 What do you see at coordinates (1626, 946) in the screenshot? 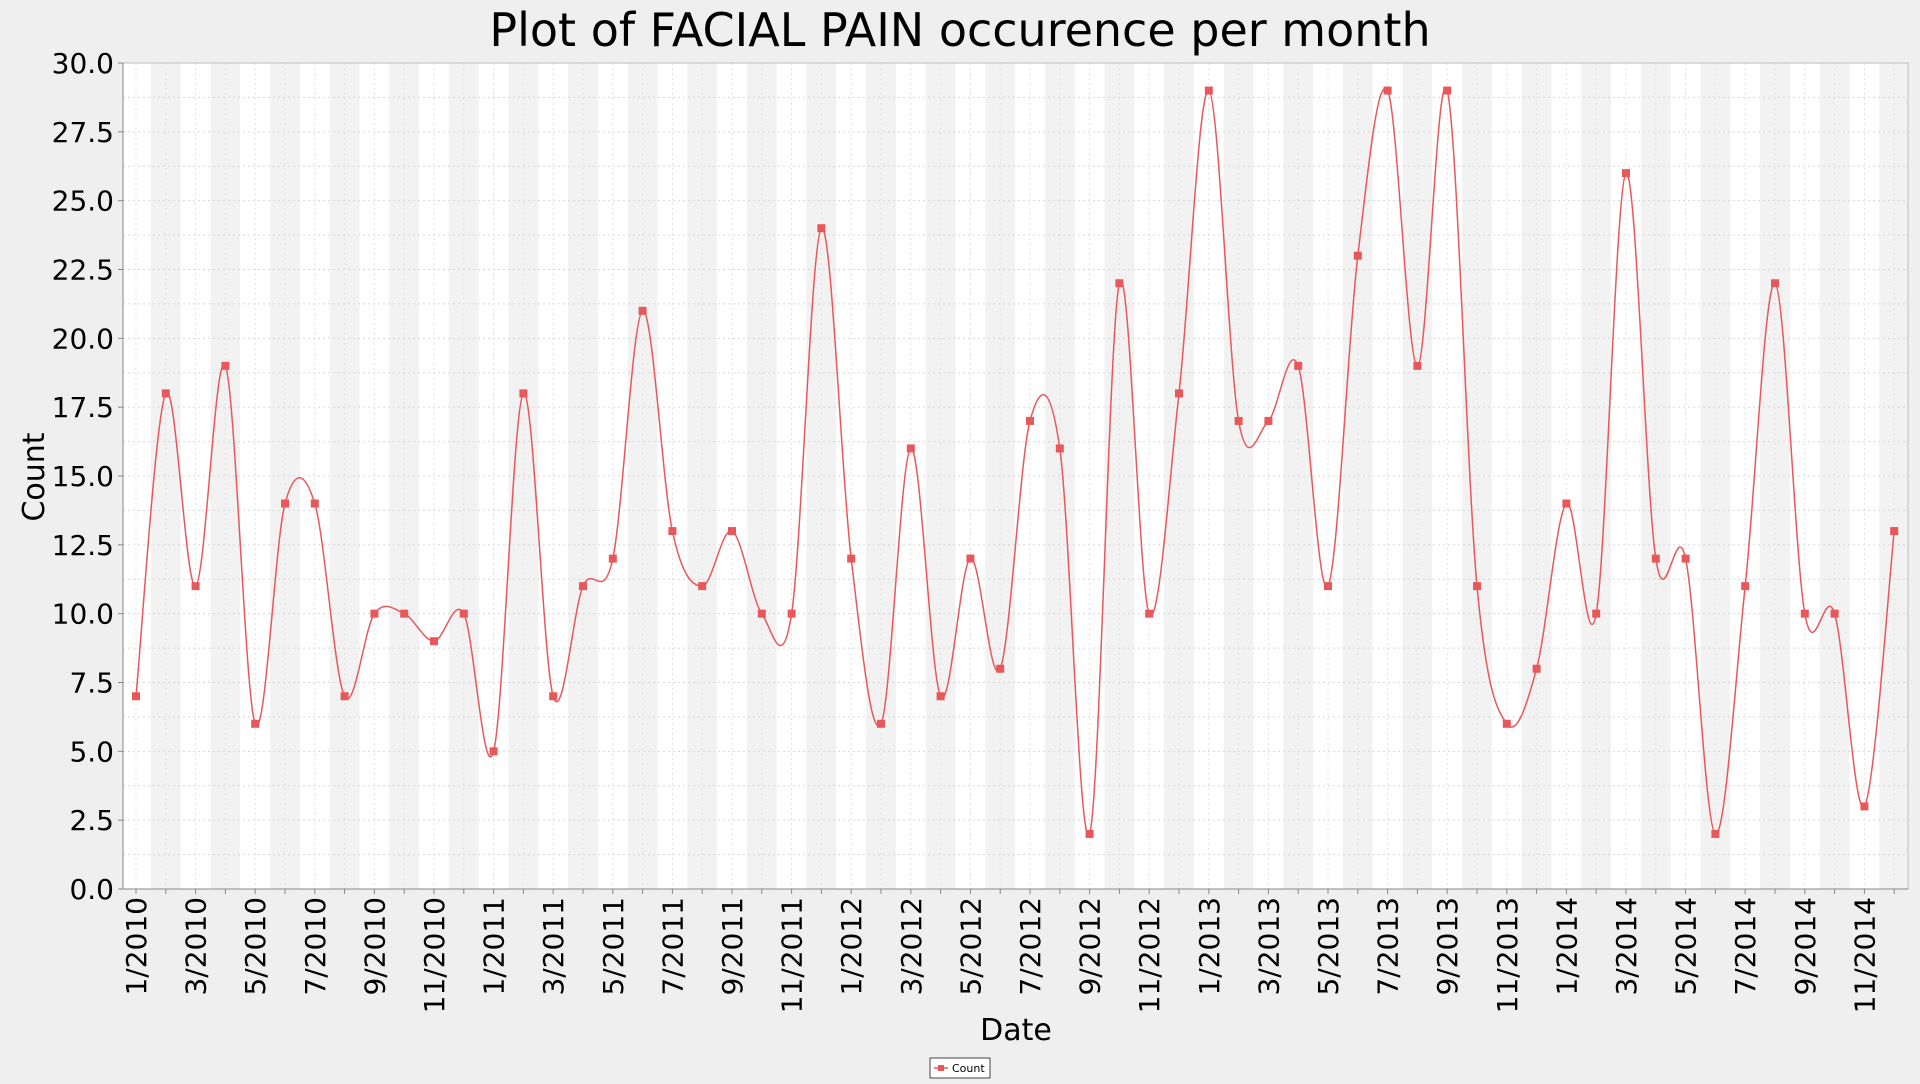
I see `x-tick-label: 3/2014` at bounding box center [1626, 946].